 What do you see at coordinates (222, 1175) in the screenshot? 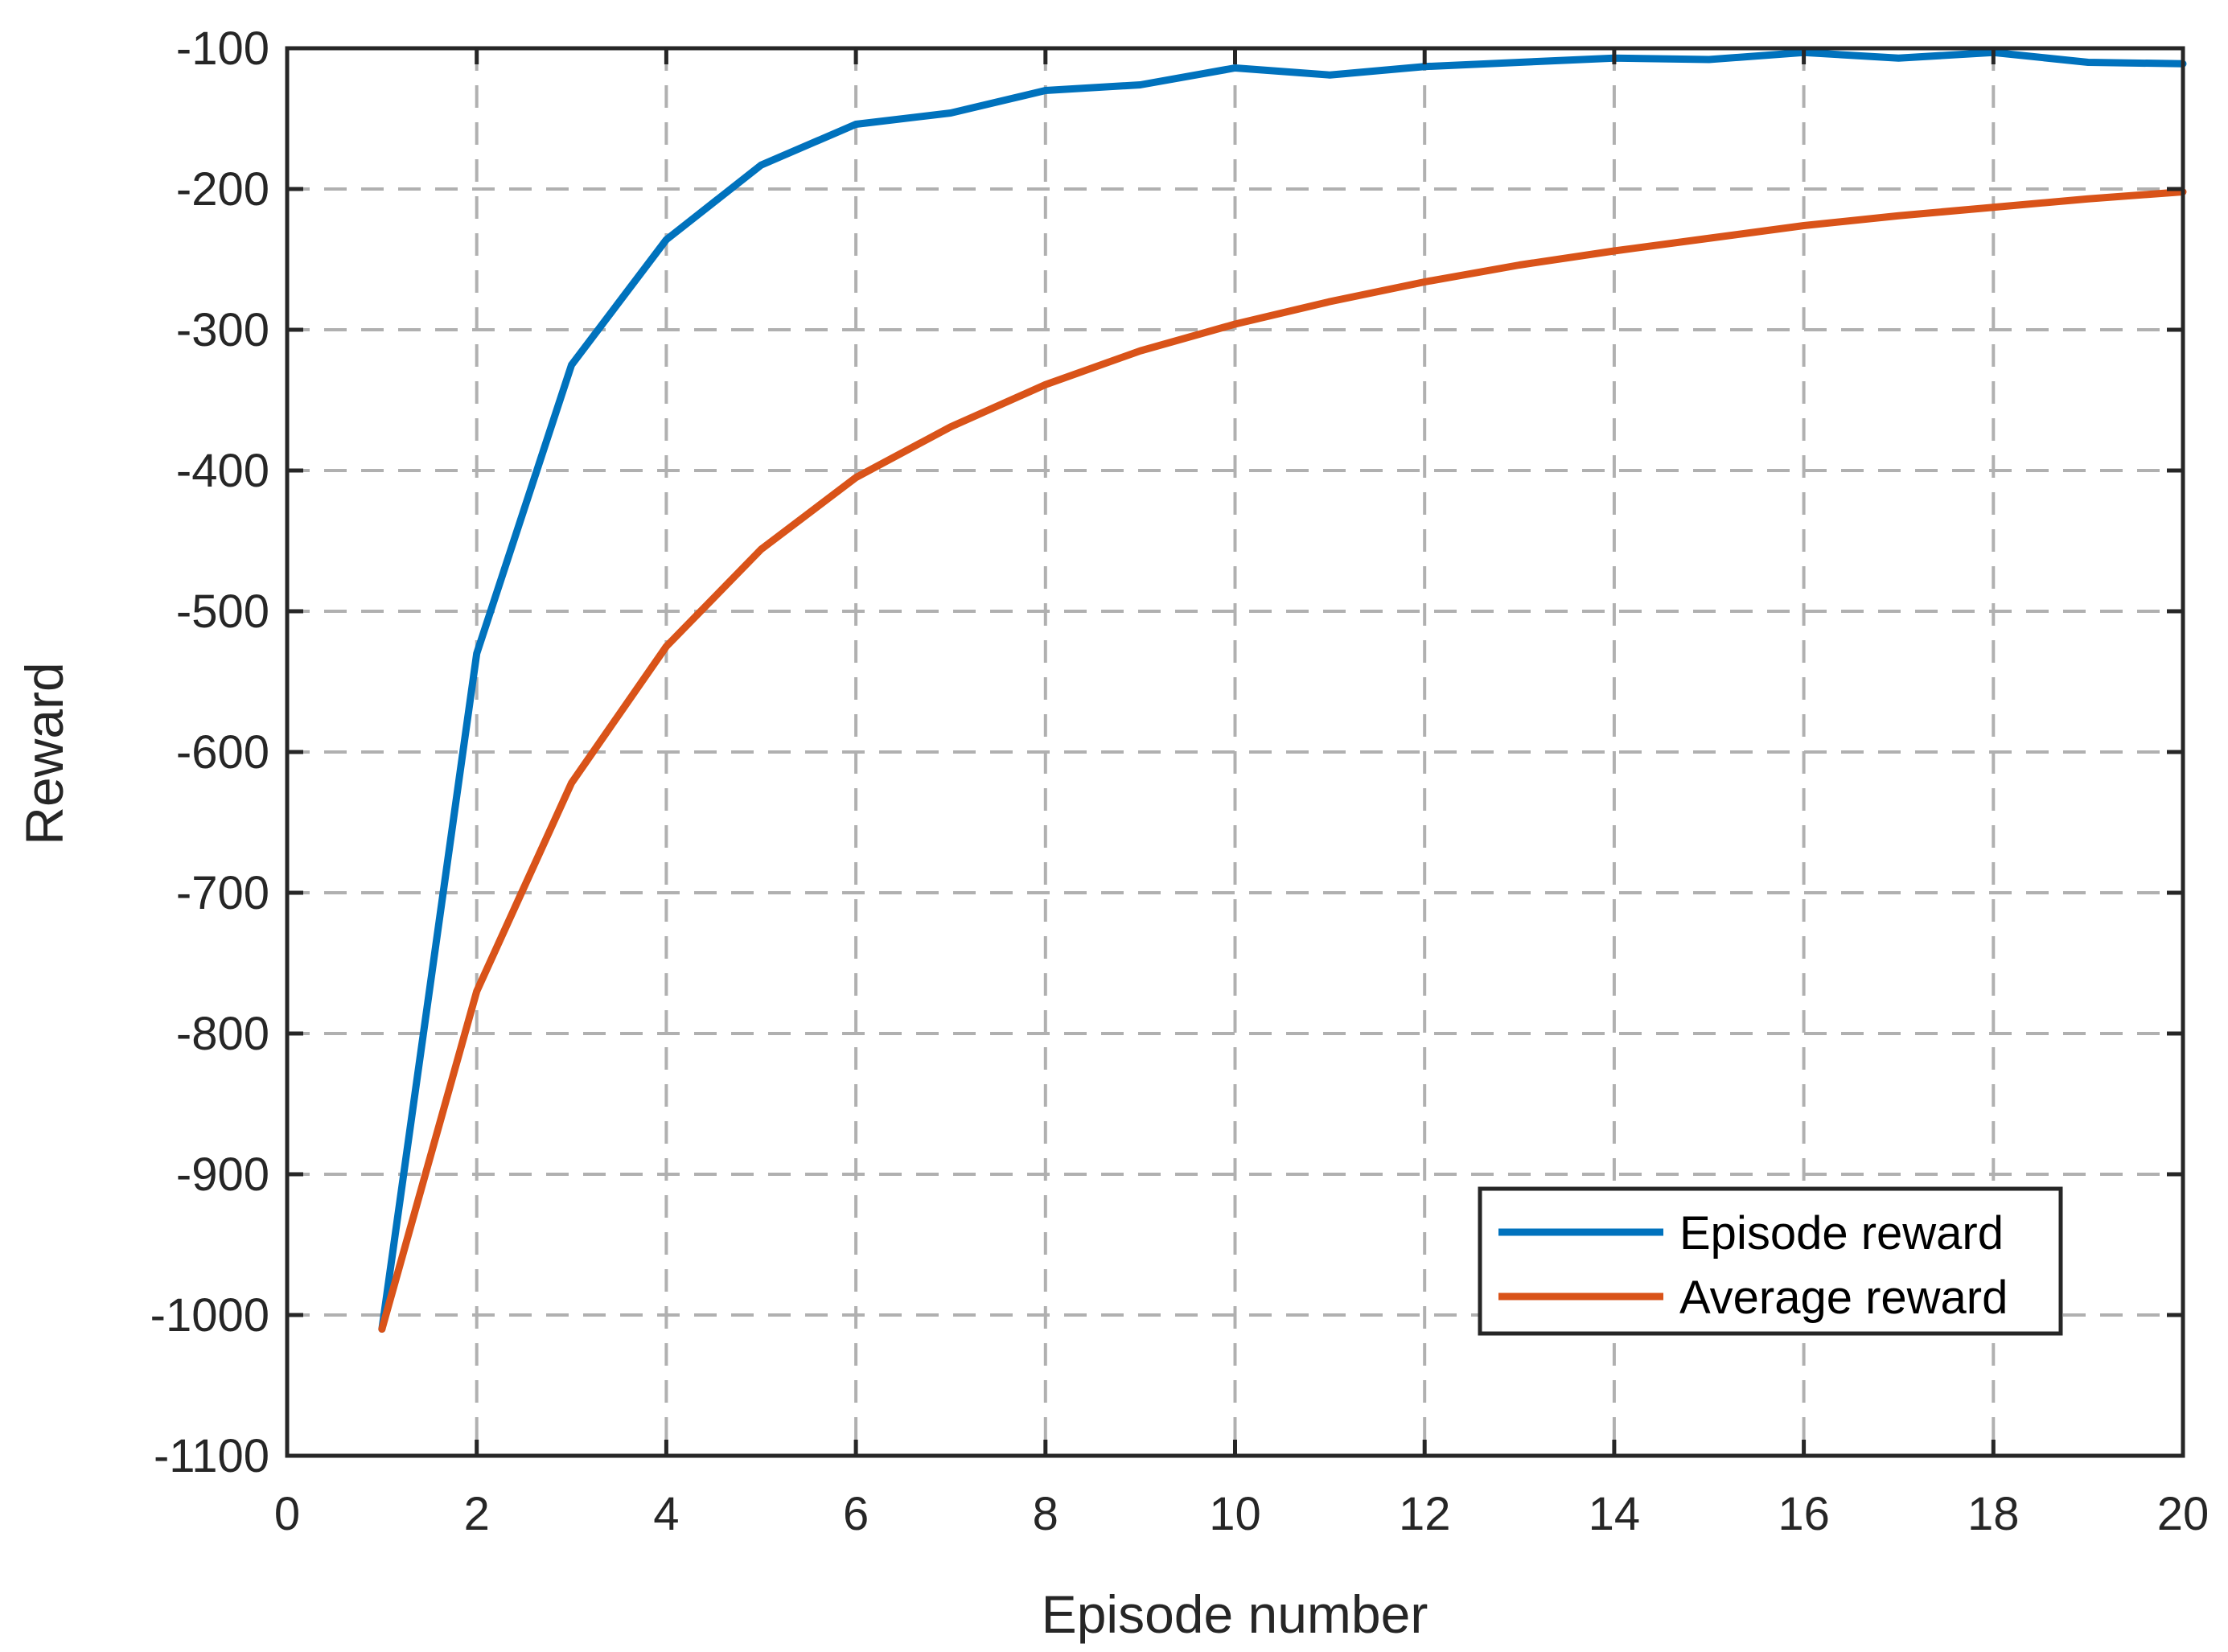
I see `y-tick-label: -900` at bounding box center [222, 1175].